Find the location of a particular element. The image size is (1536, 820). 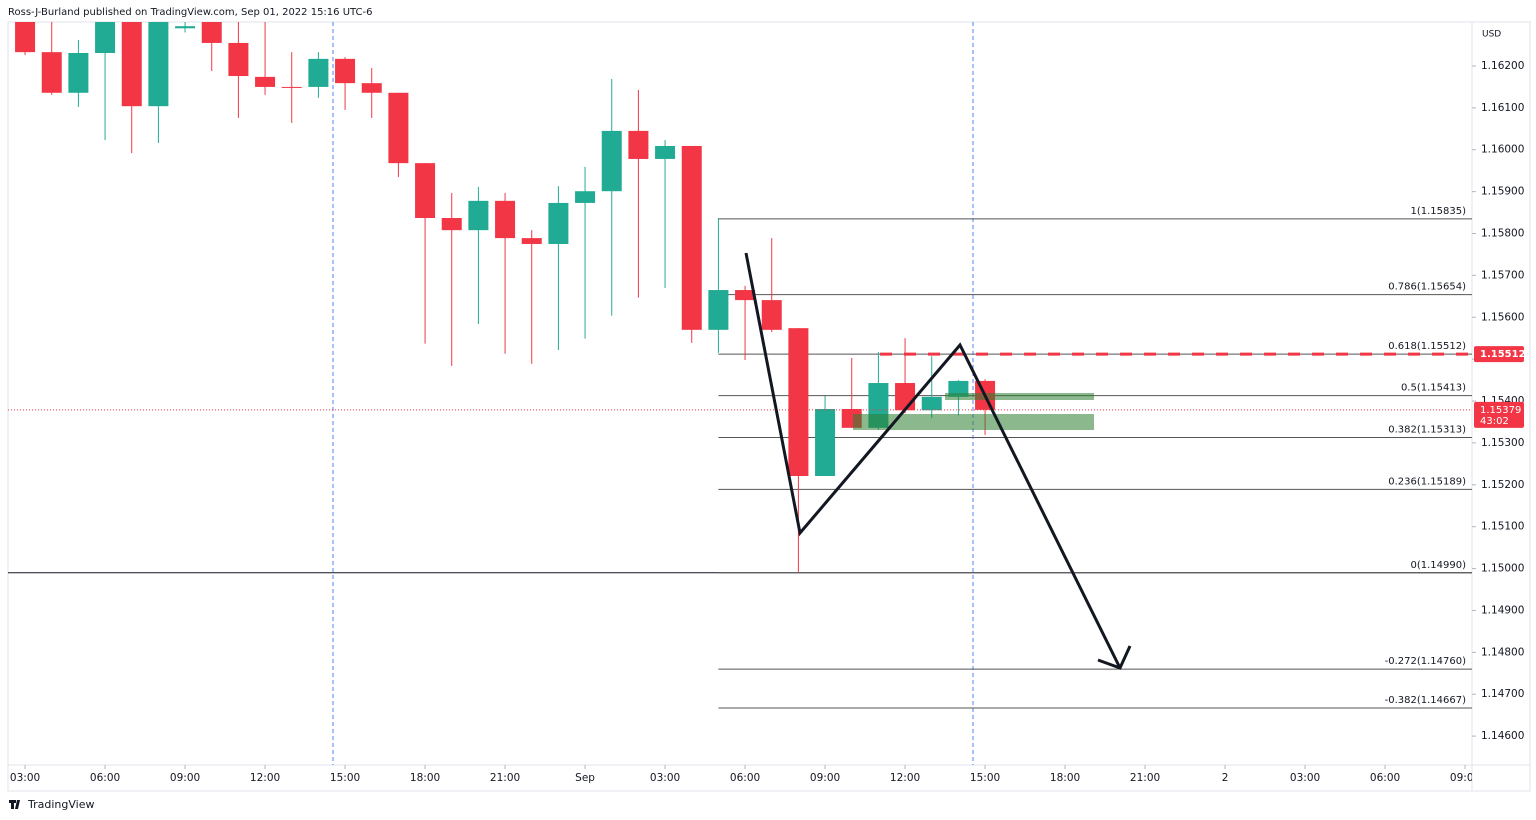

y-tick-label: 1.14900 is located at coordinates (1502, 610).